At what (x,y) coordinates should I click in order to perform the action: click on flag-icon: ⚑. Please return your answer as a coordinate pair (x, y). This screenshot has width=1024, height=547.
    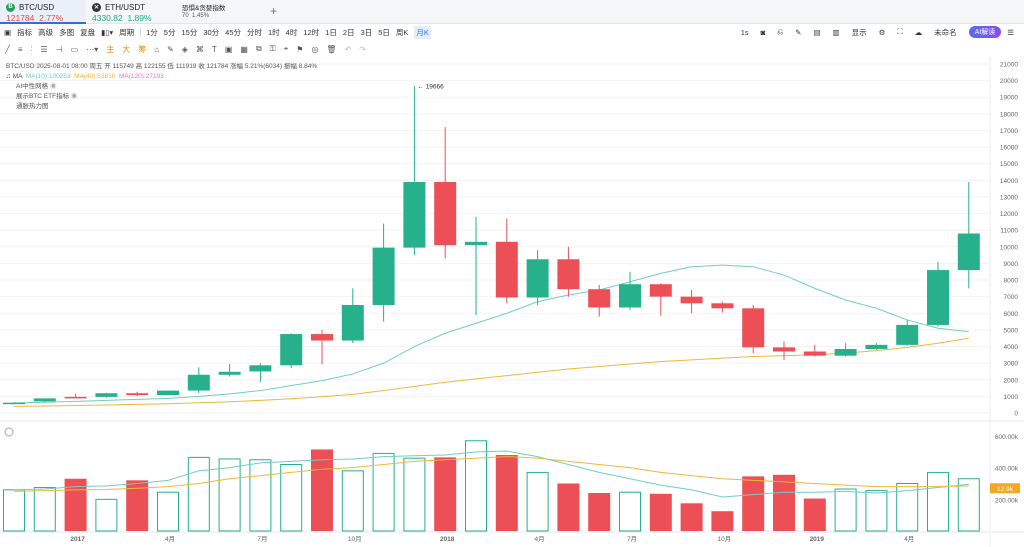
    Looking at the image, I should click on (300, 49).